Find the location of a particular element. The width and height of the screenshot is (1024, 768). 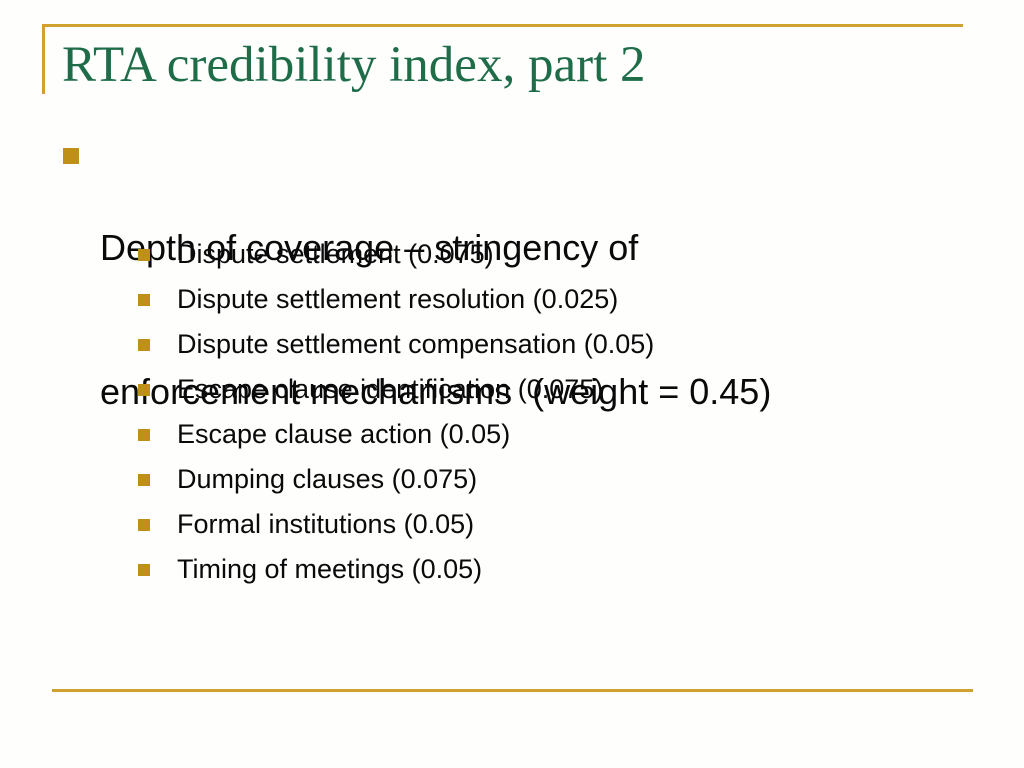

sub-bullet-text: Timing of meetings (0.05) is located at coordinates (330, 569).